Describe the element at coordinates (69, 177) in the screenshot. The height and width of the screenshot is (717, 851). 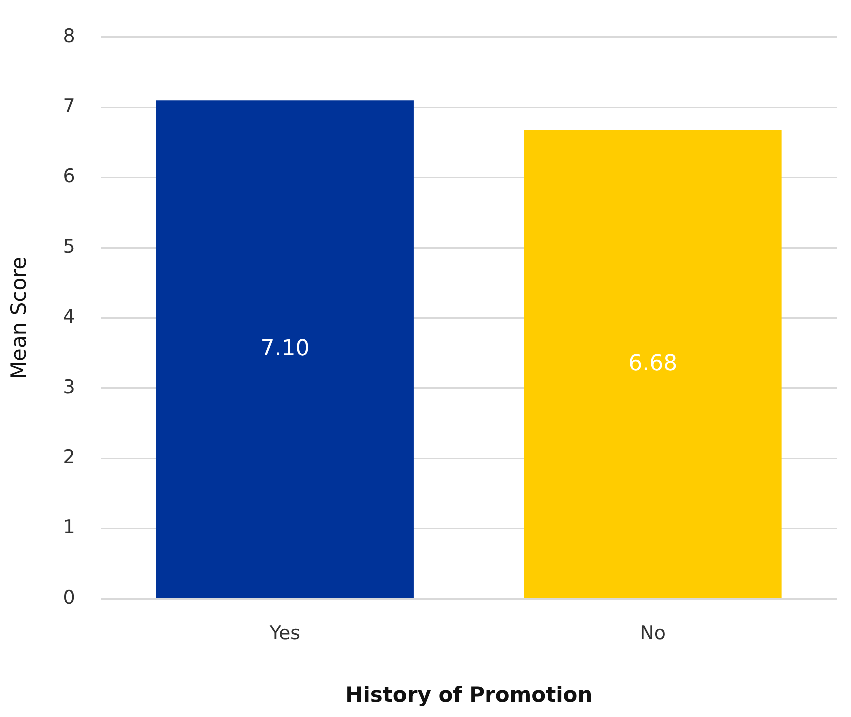
I see `y-tick-label: 6` at that location.